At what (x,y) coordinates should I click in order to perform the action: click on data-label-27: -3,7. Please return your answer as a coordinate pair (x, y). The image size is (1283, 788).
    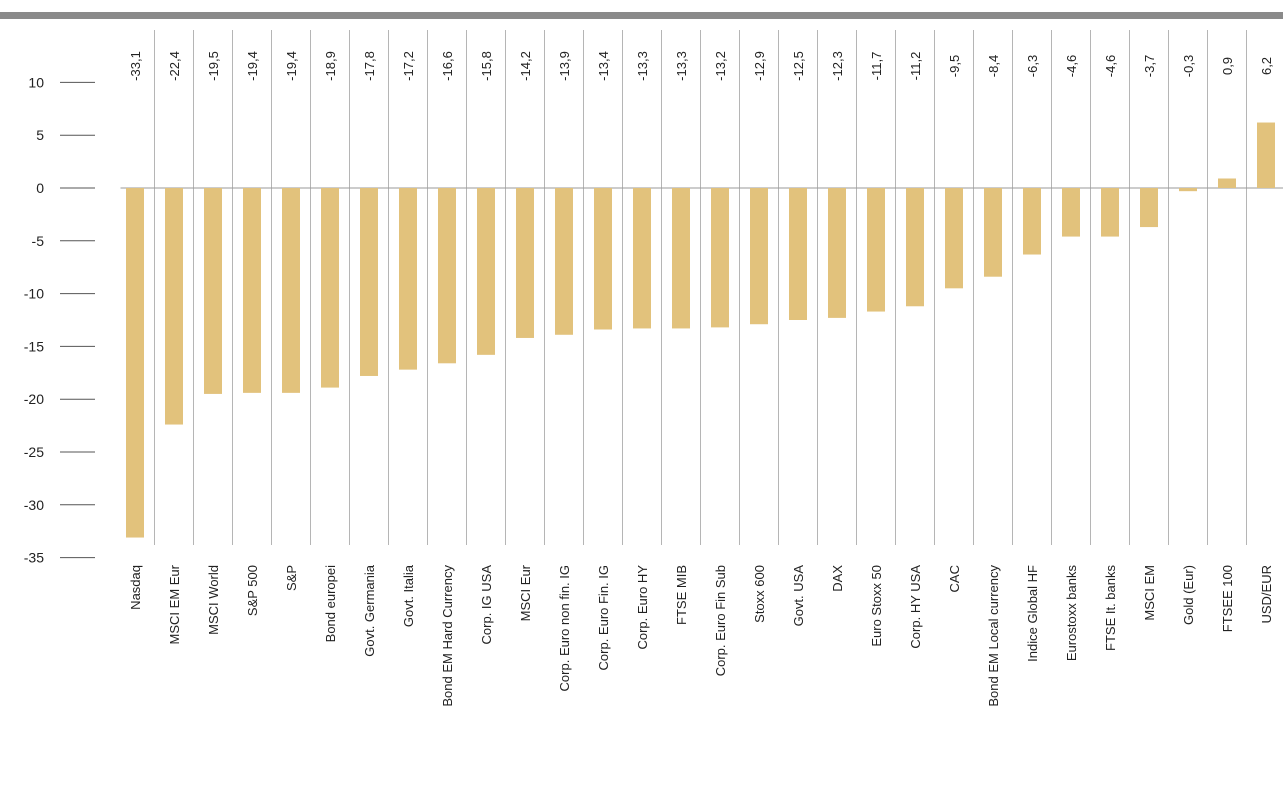
    Looking at the image, I should click on (1149, 66).